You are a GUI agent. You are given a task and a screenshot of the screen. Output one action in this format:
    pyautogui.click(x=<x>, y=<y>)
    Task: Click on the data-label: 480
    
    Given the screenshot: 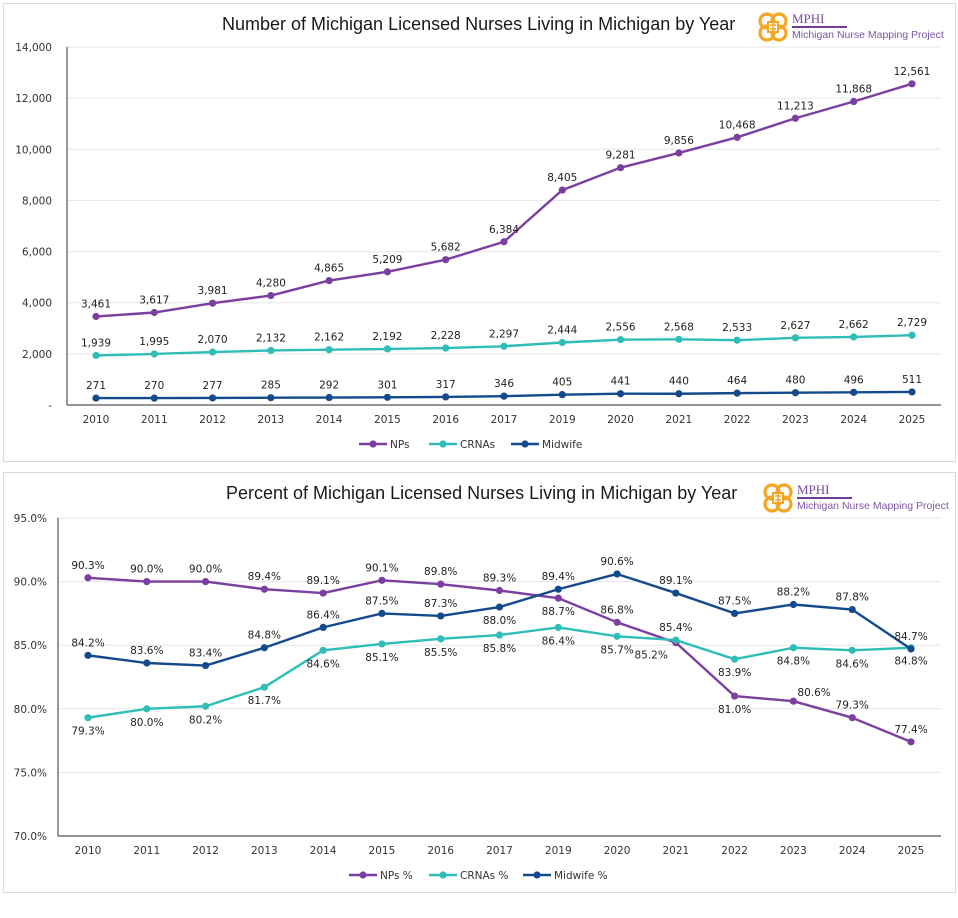 What is the action you would take?
    pyautogui.click(x=795, y=381)
    